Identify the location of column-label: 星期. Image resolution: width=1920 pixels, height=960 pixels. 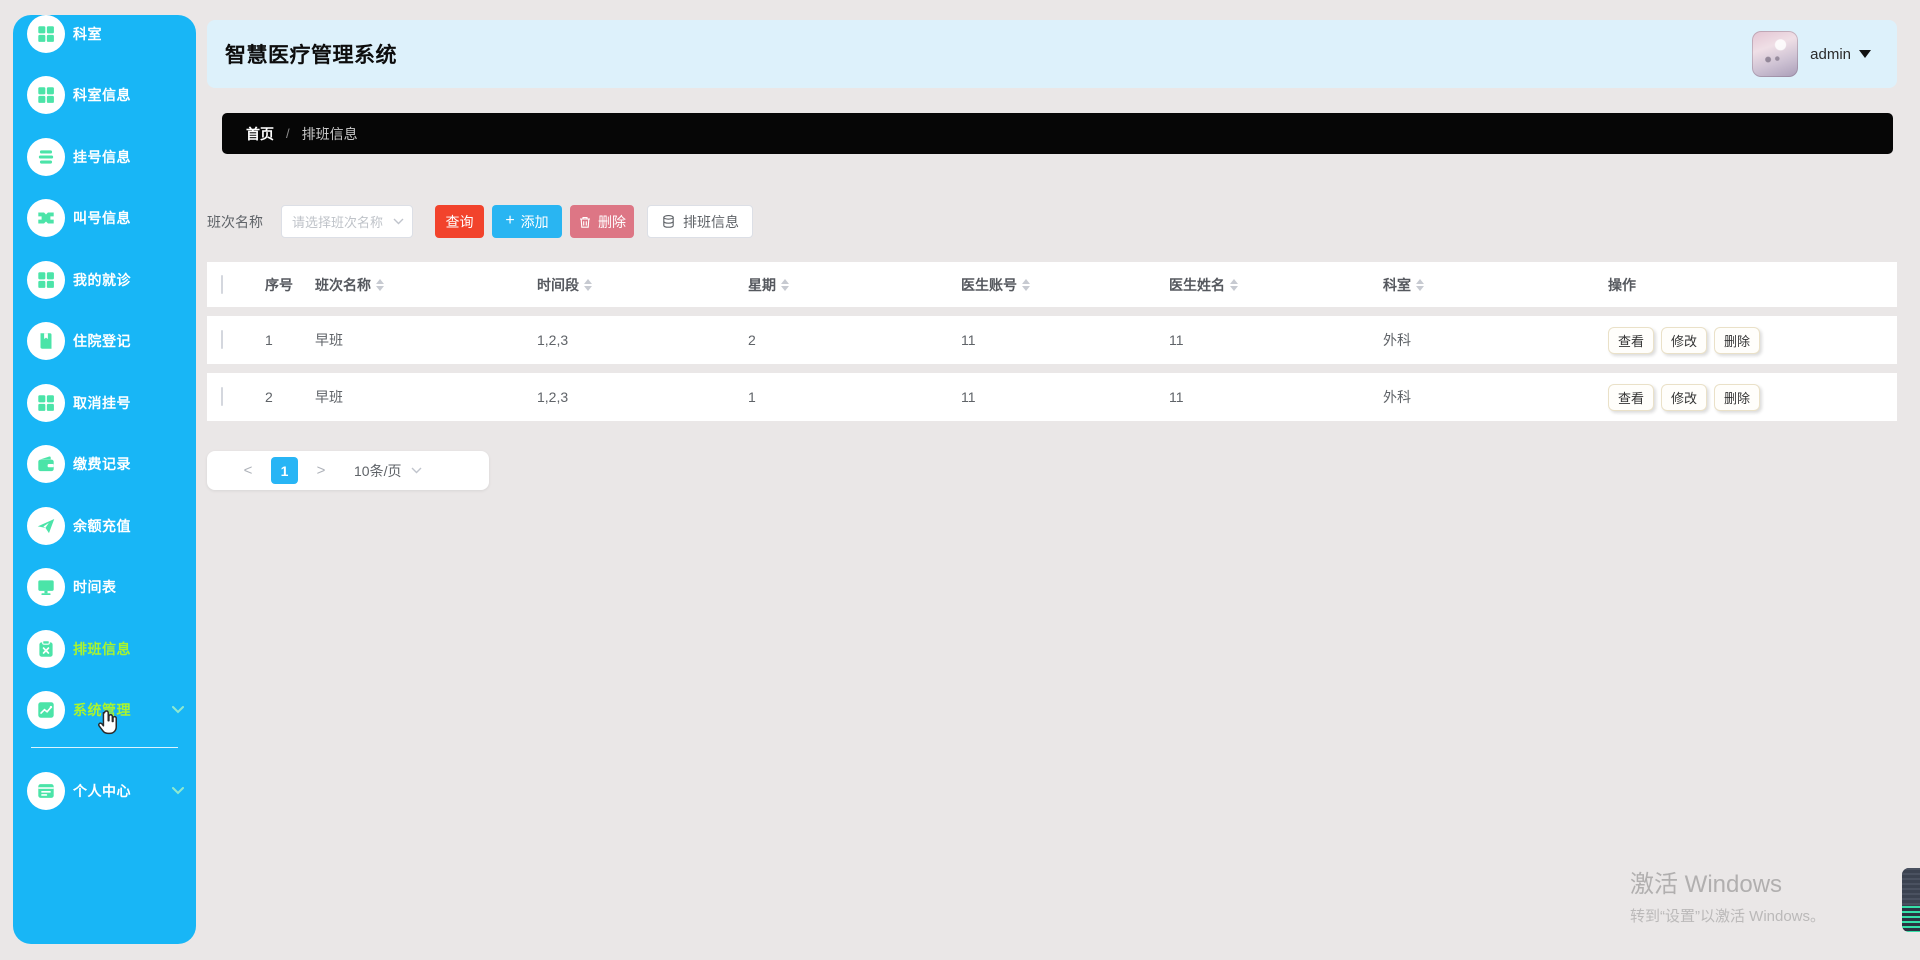
(762, 284).